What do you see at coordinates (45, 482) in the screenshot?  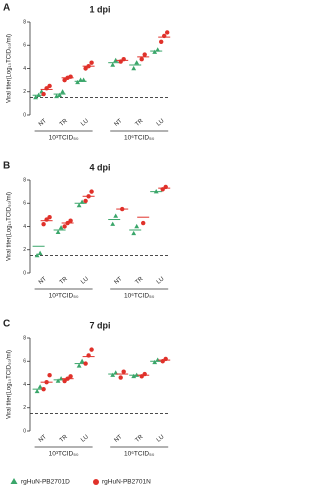 I see `legend-label: rgHuN-PB2701D` at bounding box center [45, 482].